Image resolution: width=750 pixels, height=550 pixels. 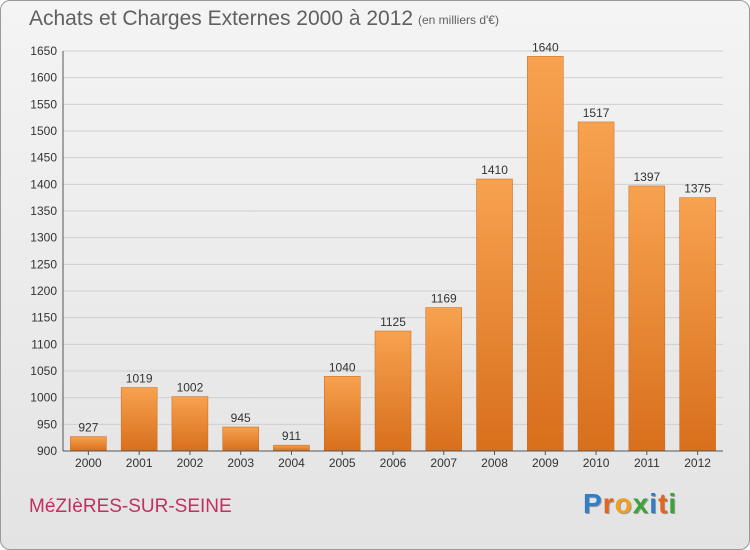 What do you see at coordinates (43, 158) in the screenshot?
I see `y-tick-label: 1450` at bounding box center [43, 158].